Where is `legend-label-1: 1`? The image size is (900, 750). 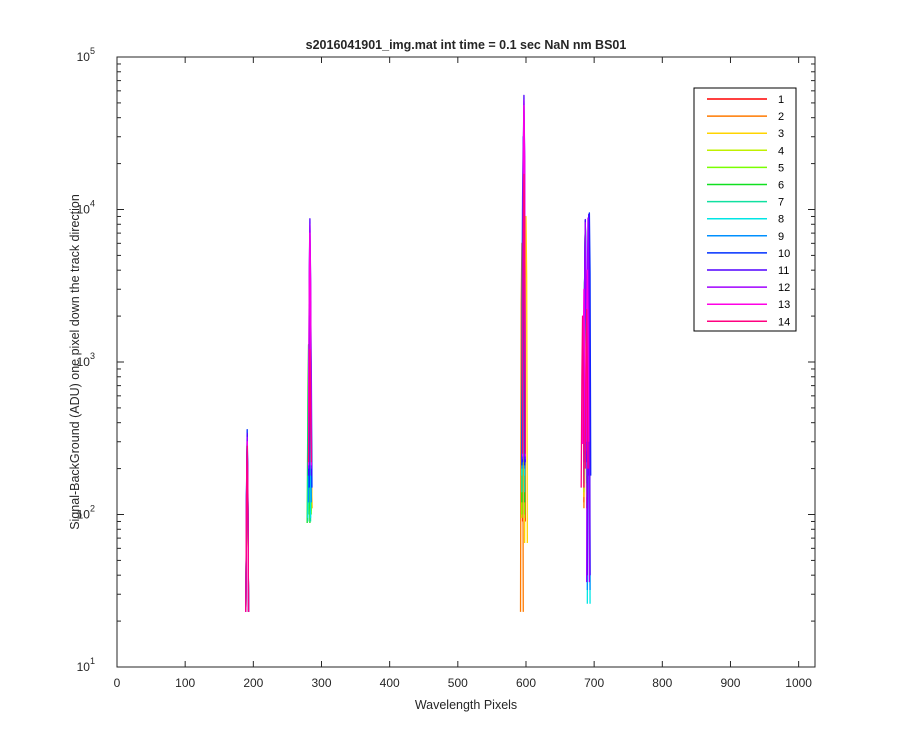
legend-label-1: 1 is located at coordinates (781, 100).